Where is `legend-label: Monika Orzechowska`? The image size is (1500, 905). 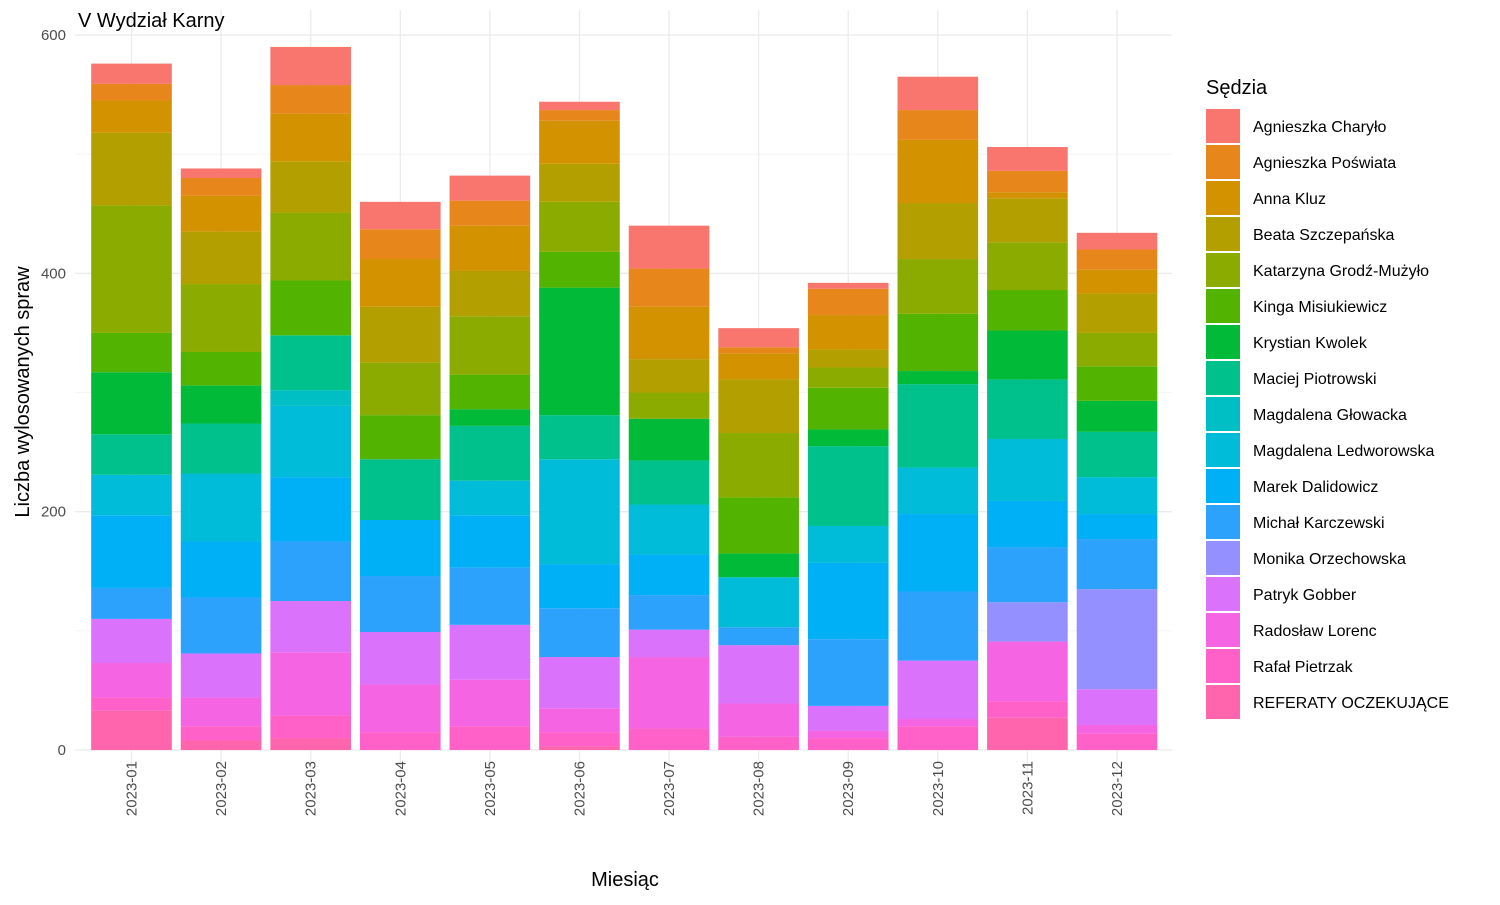
legend-label: Monika Orzechowska is located at coordinates (1329, 559).